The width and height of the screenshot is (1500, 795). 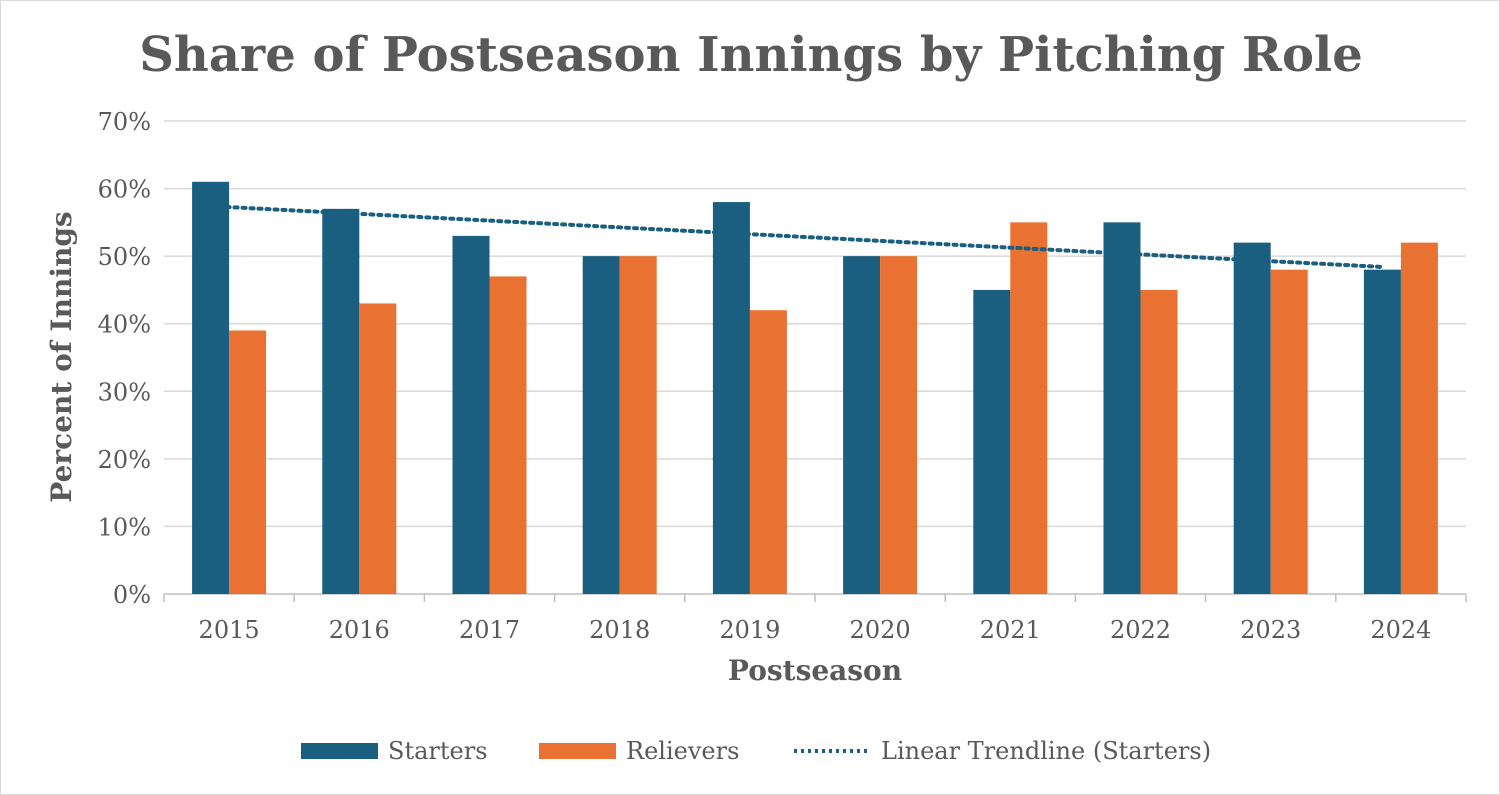 What do you see at coordinates (768, 452) in the screenshot?
I see `bar-relievers-2019` at bounding box center [768, 452].